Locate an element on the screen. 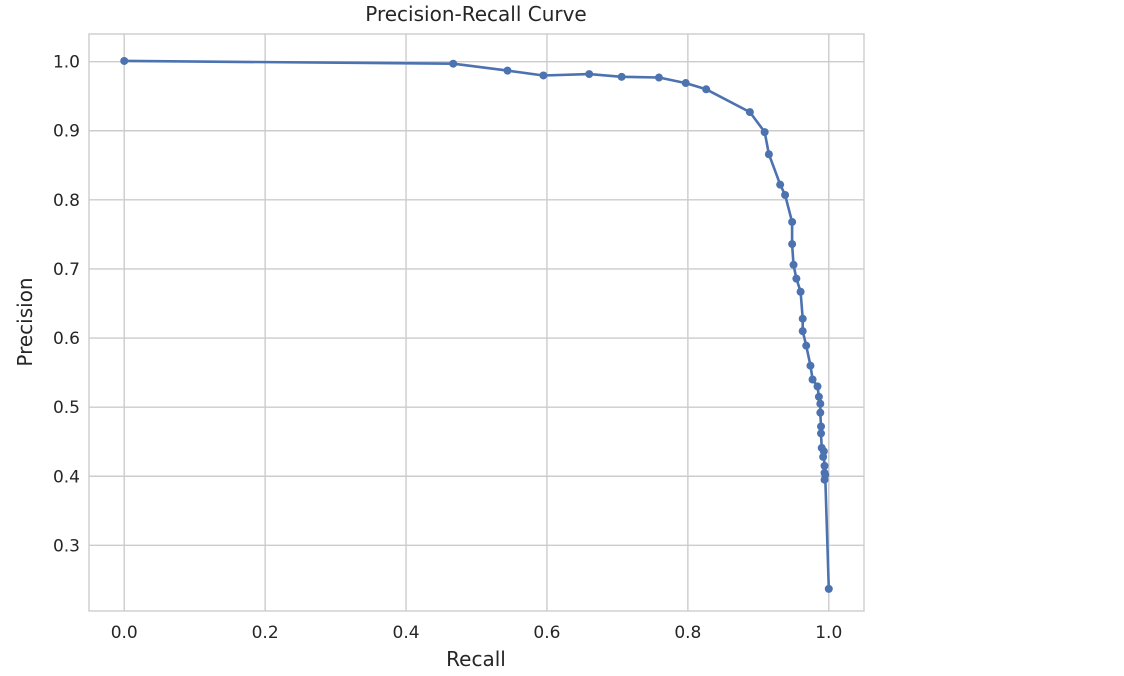 This screenshot has width=1124, height=676. y-tick-label: 0.8 is located at coordinates (66, 201).